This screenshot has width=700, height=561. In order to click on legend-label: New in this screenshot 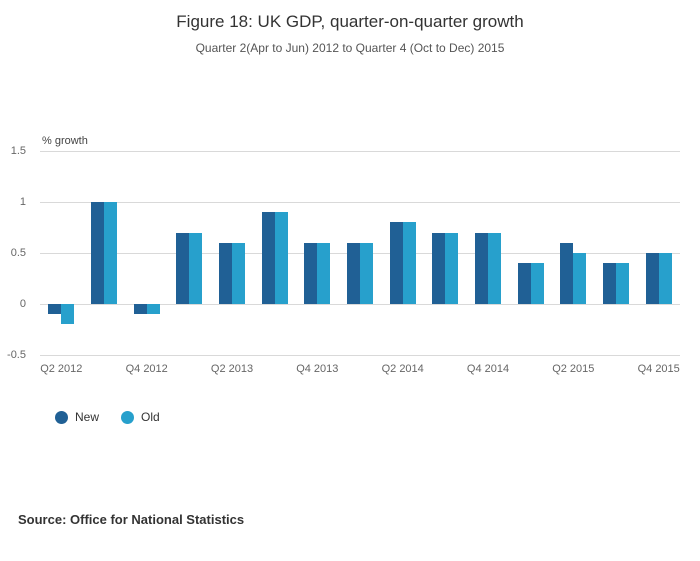, I will do `click(87, 417)`.